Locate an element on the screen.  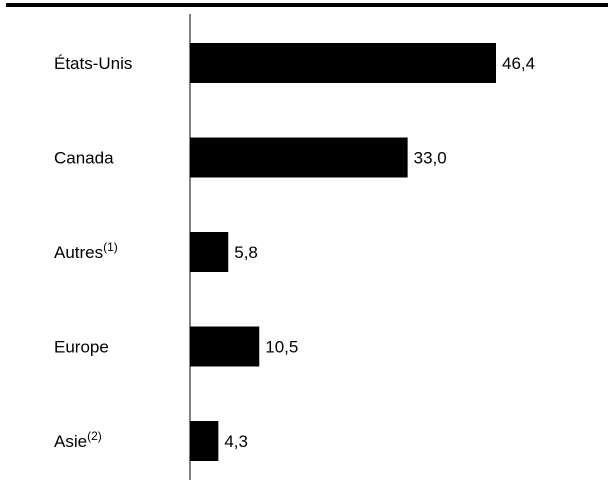
category-label: Europe is located at coordinates (81, 347).